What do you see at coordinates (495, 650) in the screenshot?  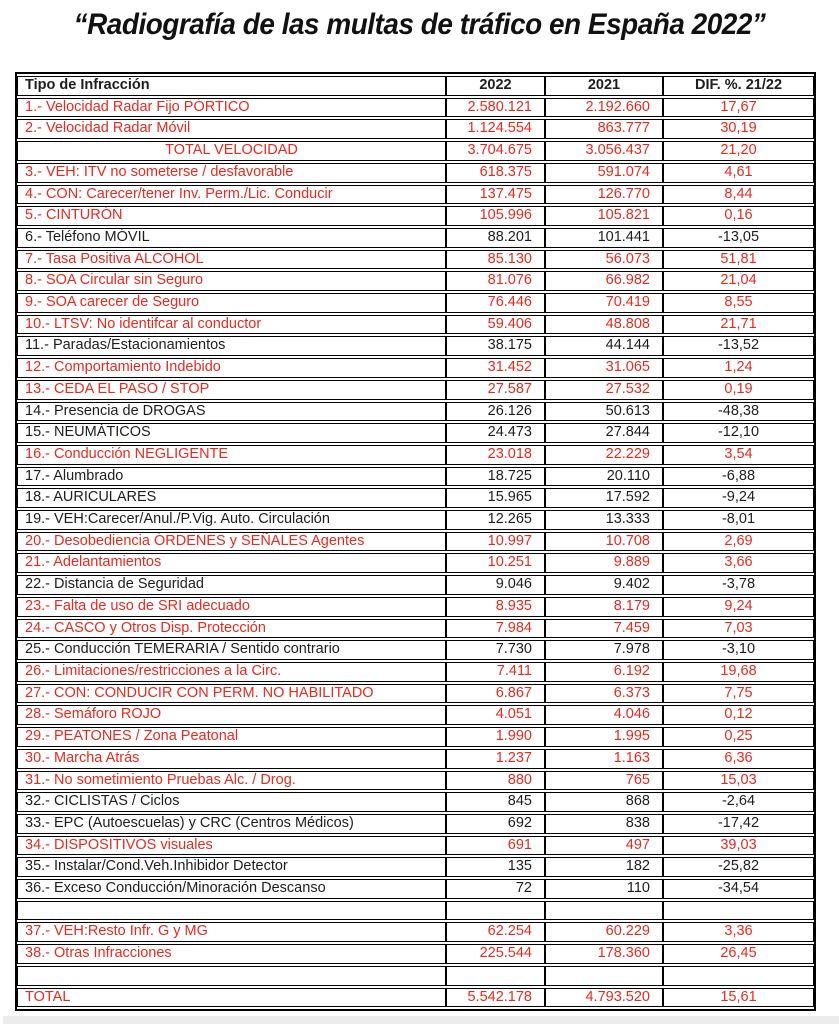 I see `value-2022: 7.730` at bounding box center [495, 650].